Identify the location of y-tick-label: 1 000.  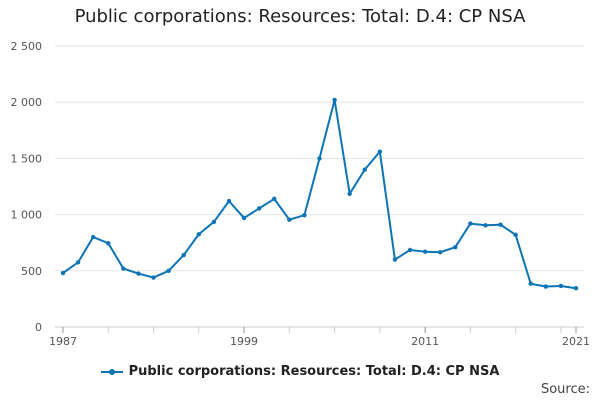
(27, 215).